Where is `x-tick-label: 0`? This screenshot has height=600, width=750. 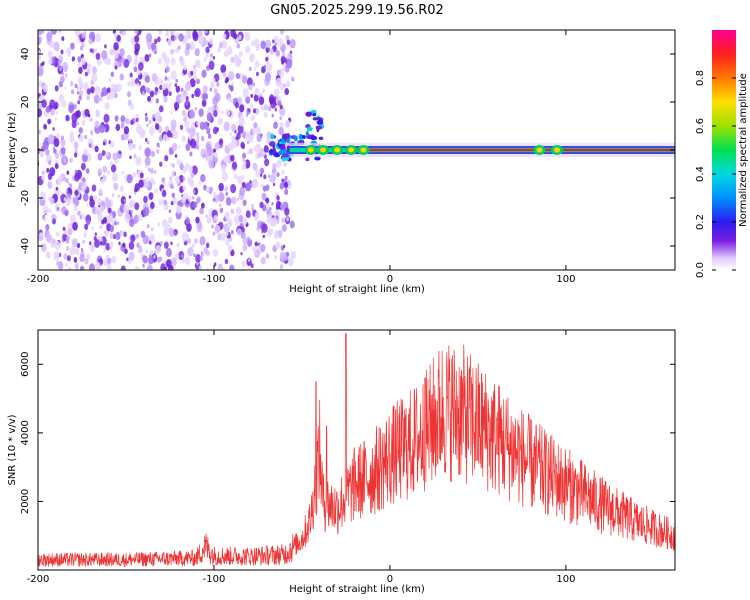 x-tick-label: 0 is located at coordinates (390, 279).